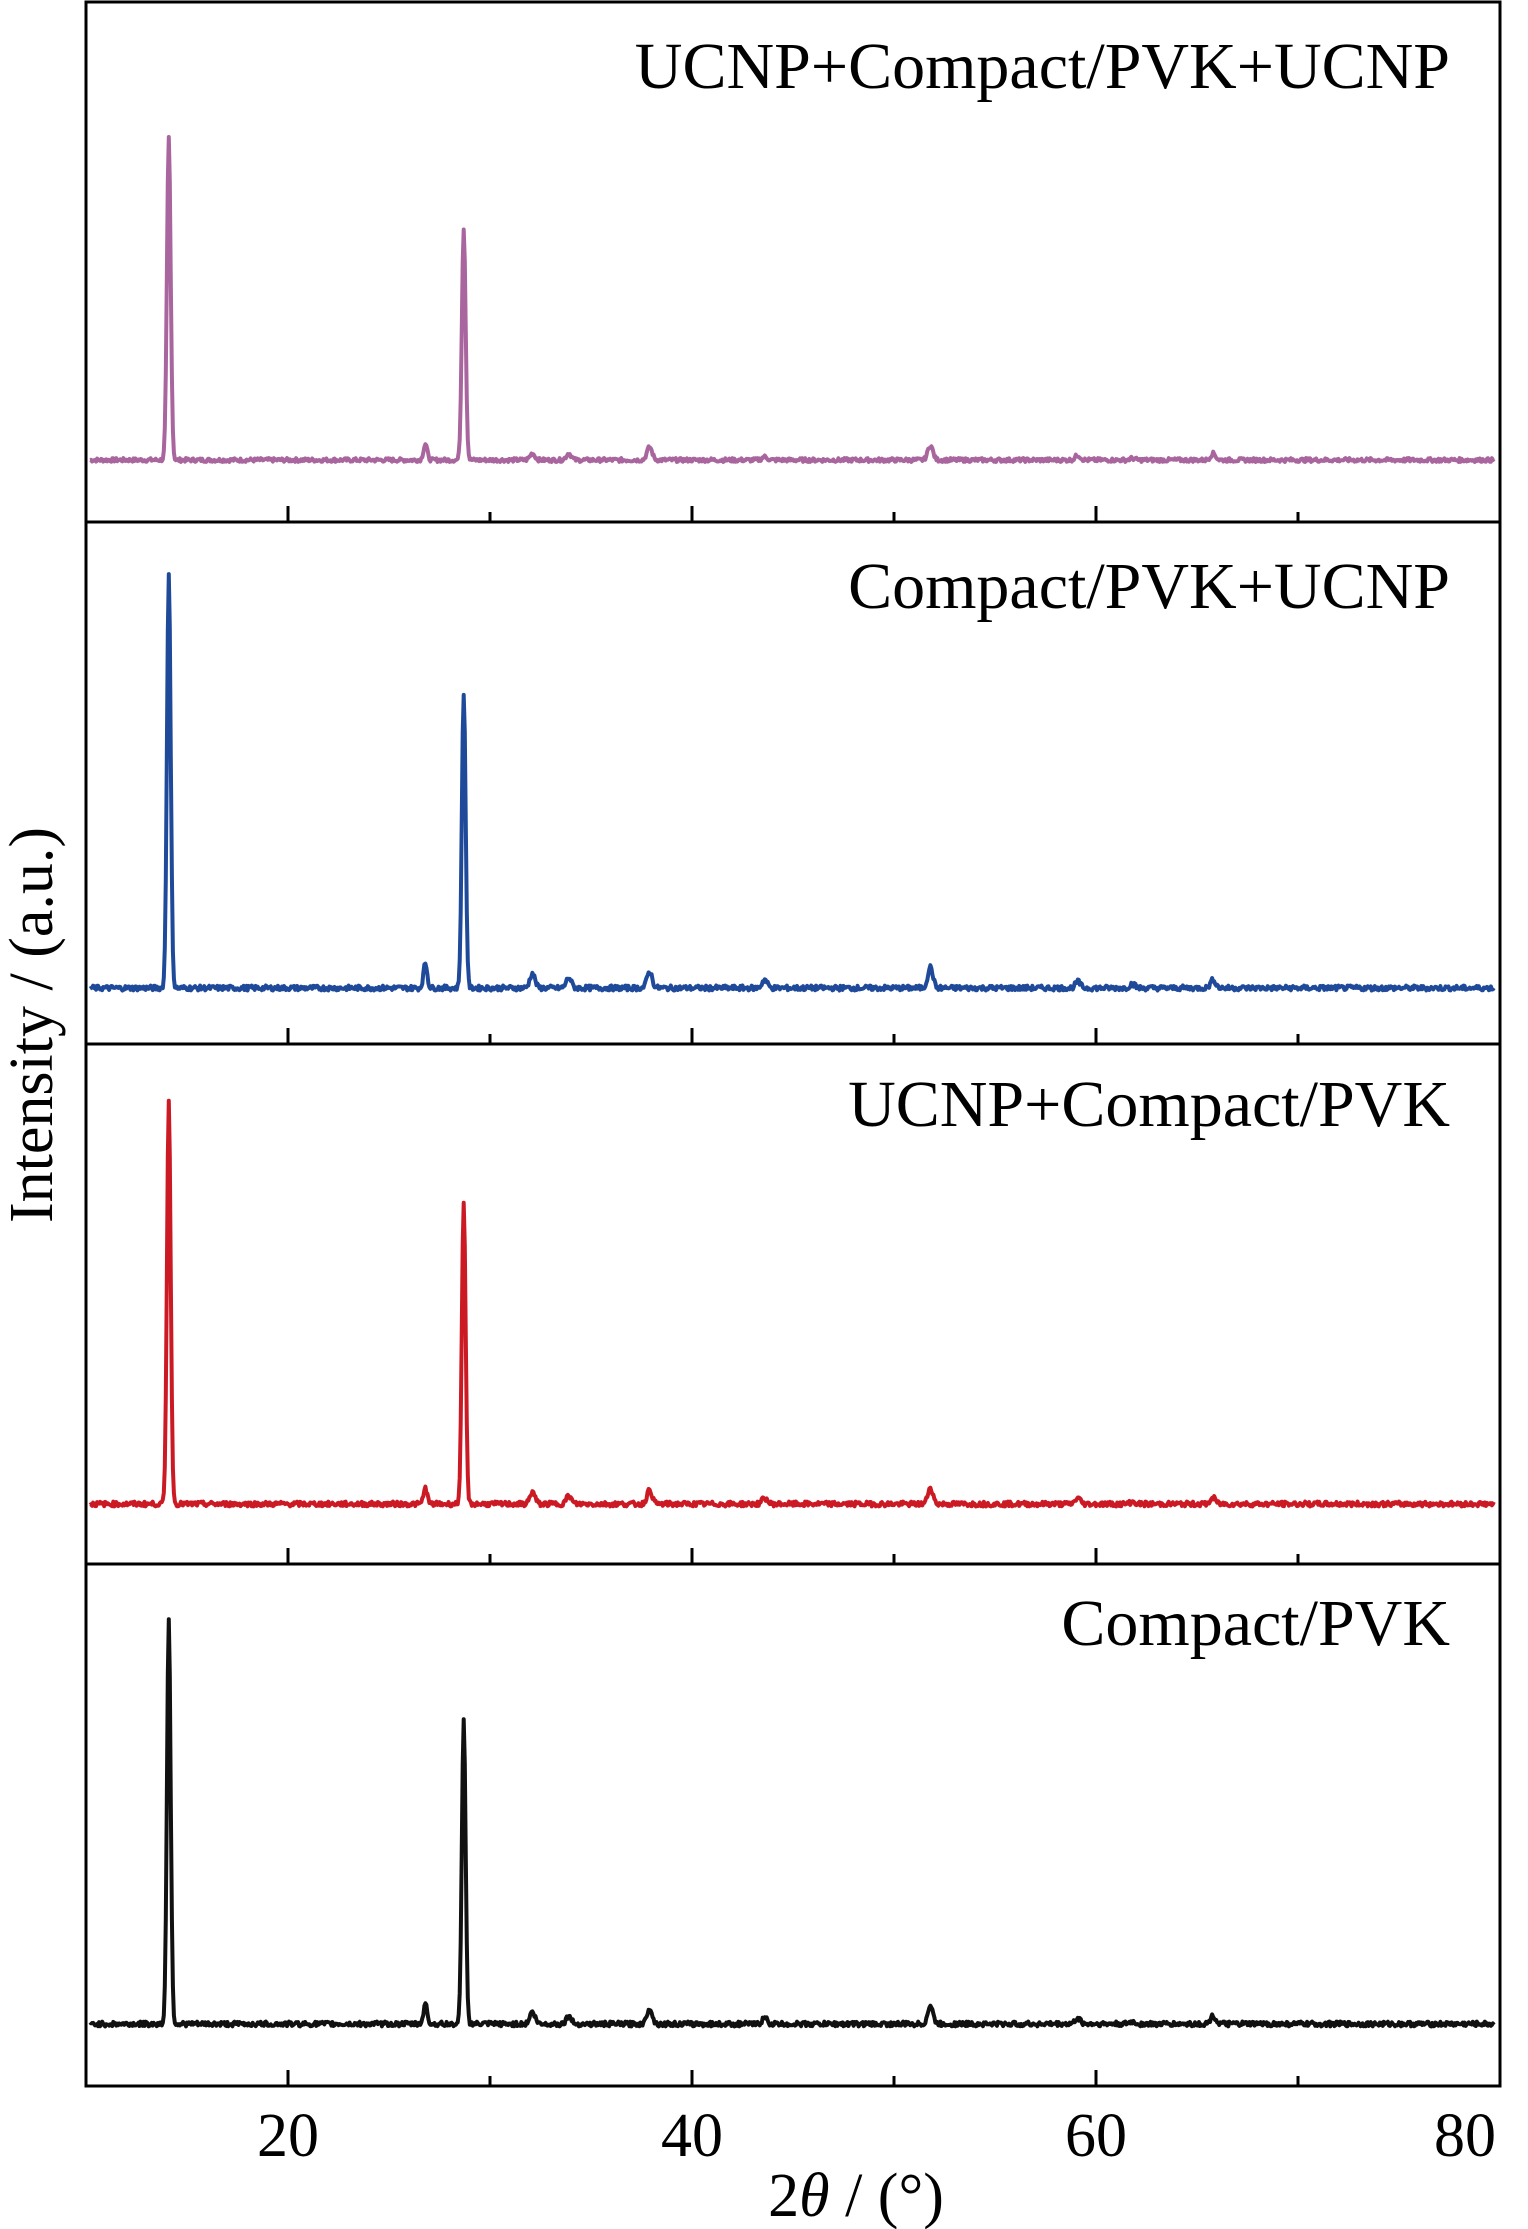 The image size is (1528, 2229). What do you see at coordinates (1149, 586) in the screenshot?
I see `series-label: Compact/PVK+UCNP` at bounding box center [1149, 586].